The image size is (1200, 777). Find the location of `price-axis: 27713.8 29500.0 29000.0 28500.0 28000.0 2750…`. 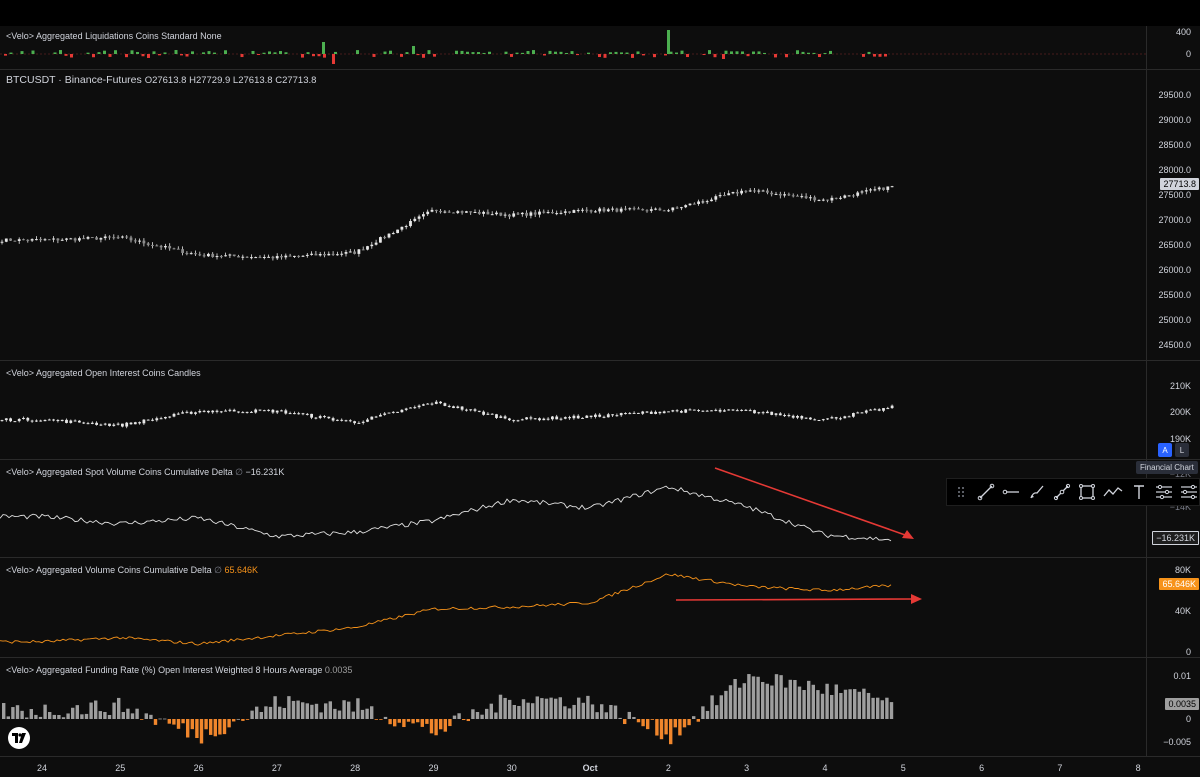

price-axis: 27713.8 29500.0 29000.0 28500.0 28000.0 2750… is located at coordinates (1173, 215).